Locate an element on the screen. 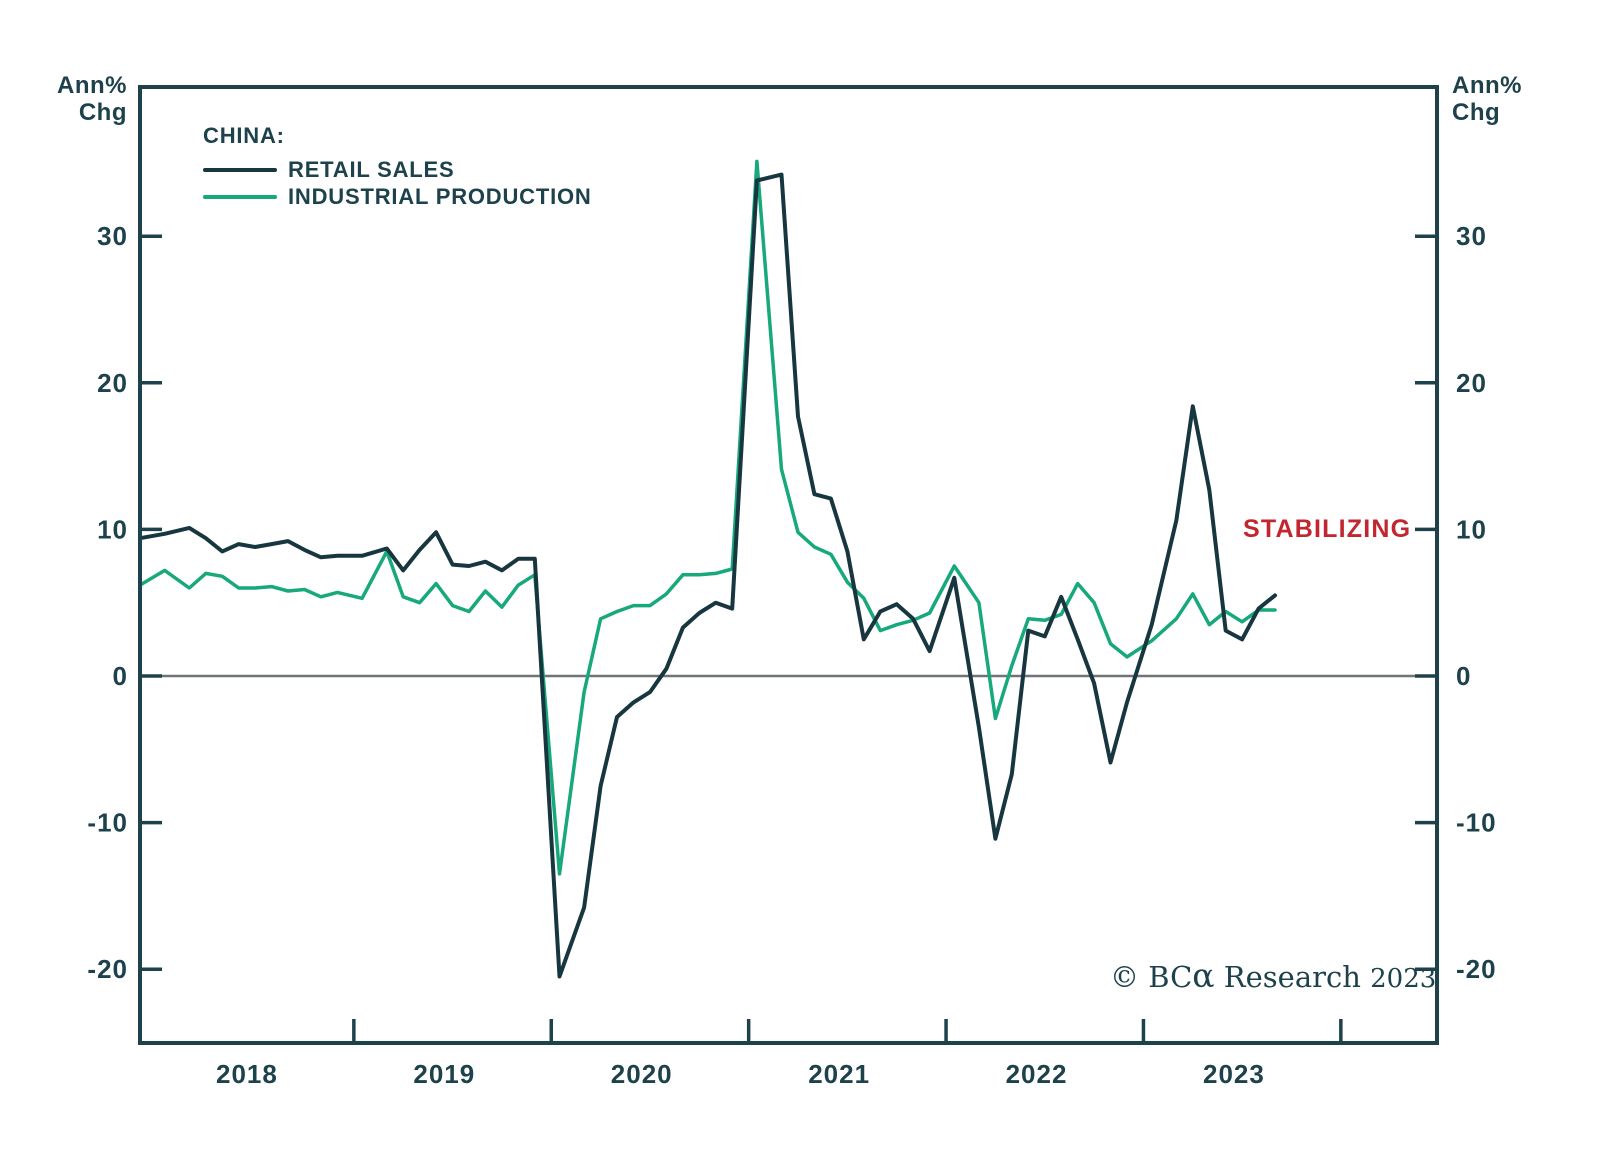 The width and height of the screenshot is (1600, 1161). x-tick-label-2020: 2020 is located at coordinates (642, 1074).